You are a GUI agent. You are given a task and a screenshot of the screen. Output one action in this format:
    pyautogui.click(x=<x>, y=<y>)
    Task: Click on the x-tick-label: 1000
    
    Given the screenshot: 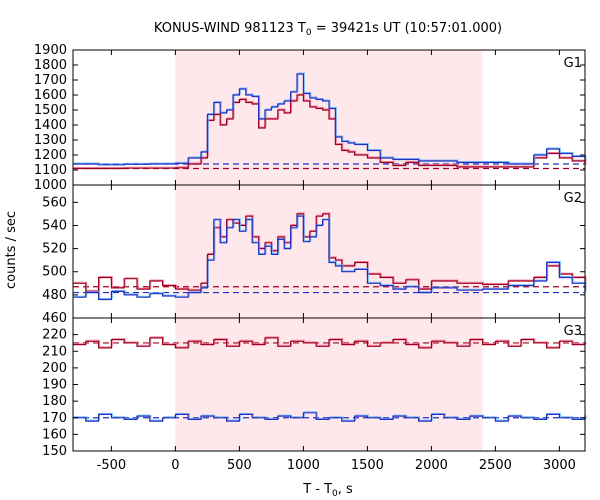 What is the action you would take?
    pyautogui.click(x=303, y=465)
    